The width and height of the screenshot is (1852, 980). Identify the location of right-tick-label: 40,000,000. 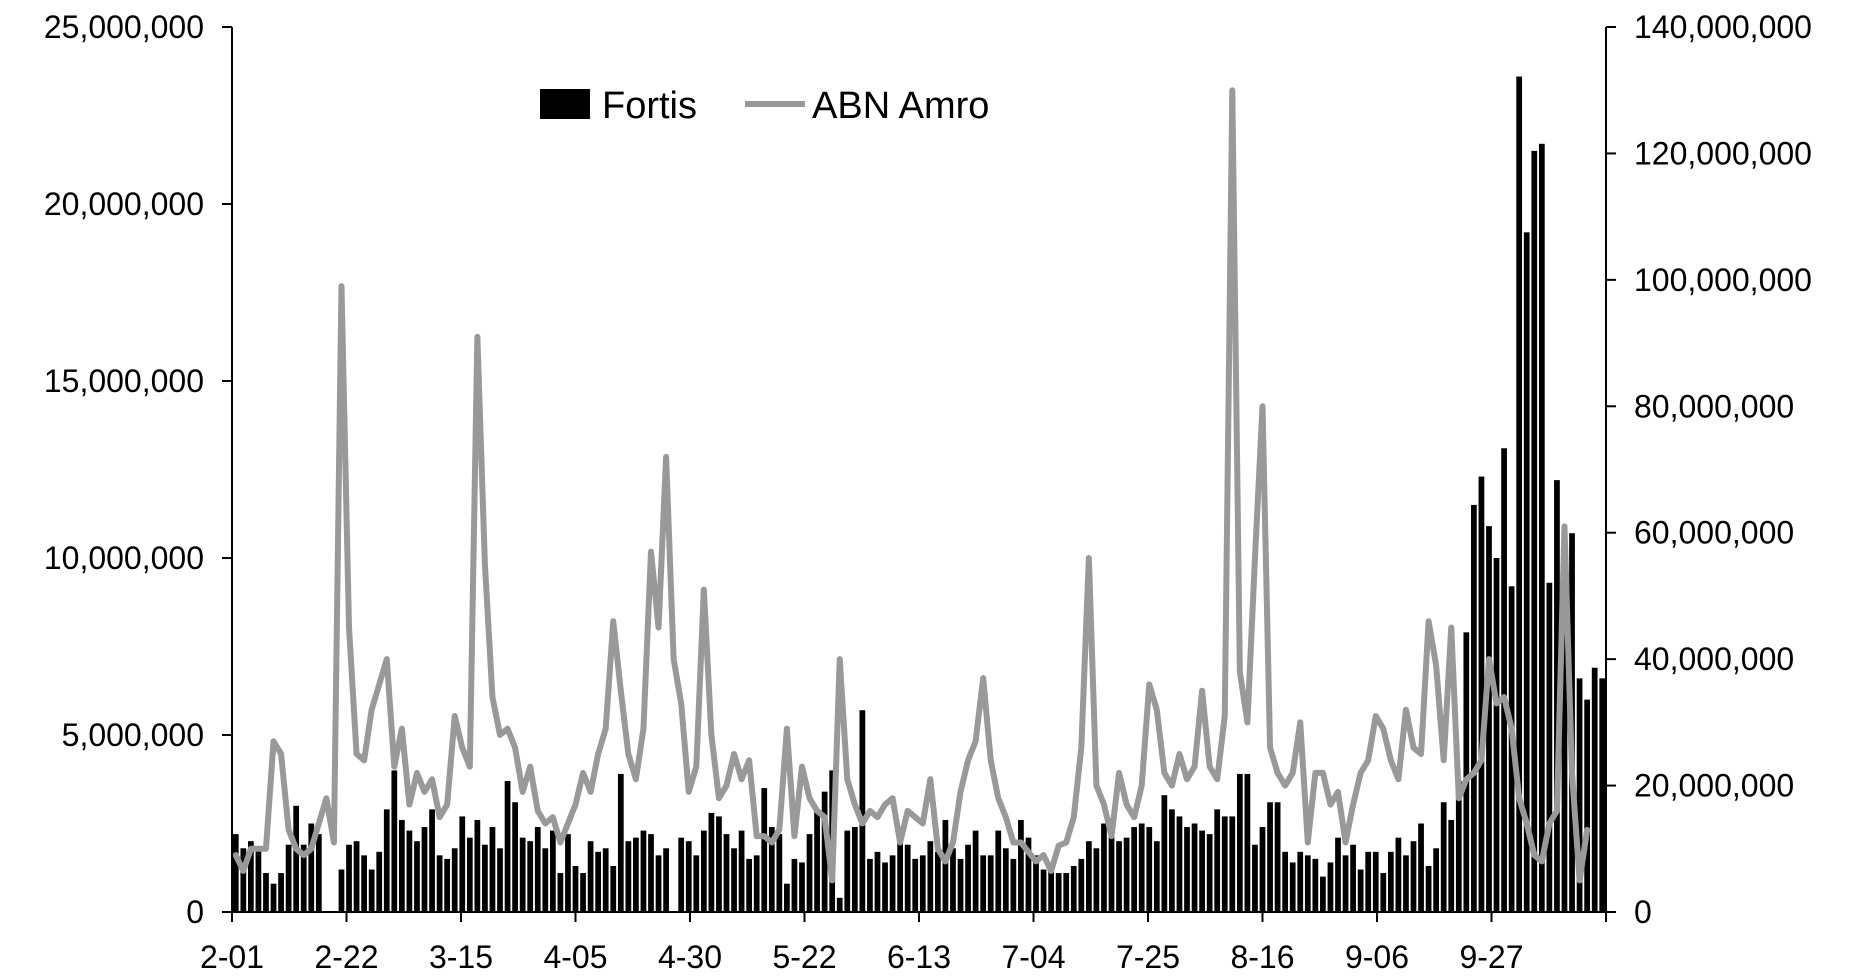
(1714, 659).